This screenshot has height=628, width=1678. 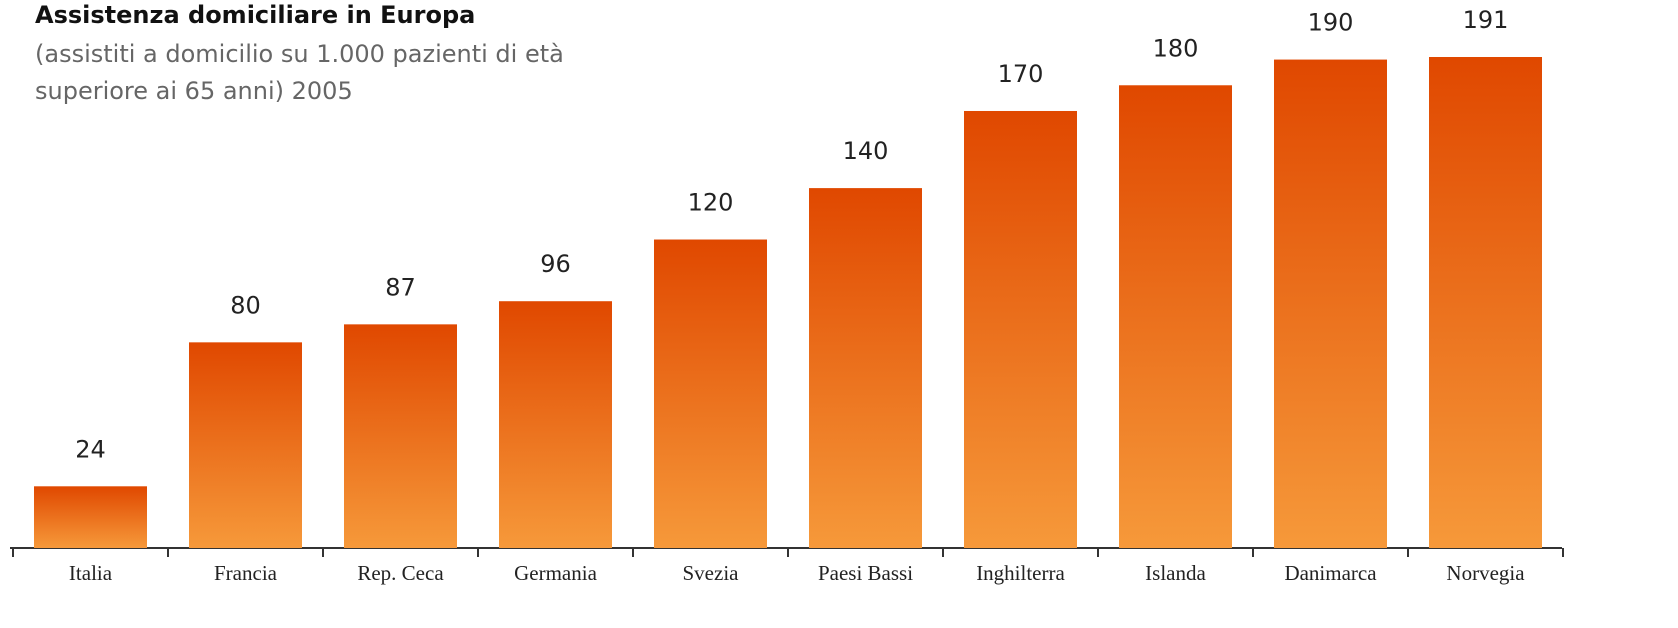 What do you see at coordinates (1485, 573) in the screenshot?
I see `x-tick-label: Norvegia` at bounding box center [1485, 573].